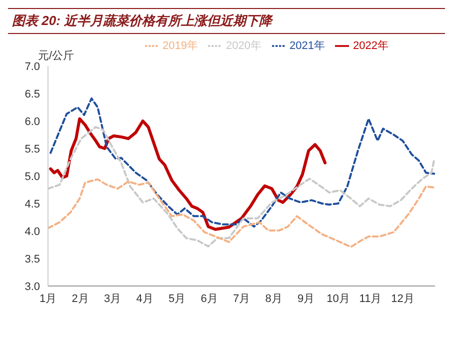 The width and height of the screenshot is (453, 341). I want to click on legend-label: 2021年, so click(307, 46).